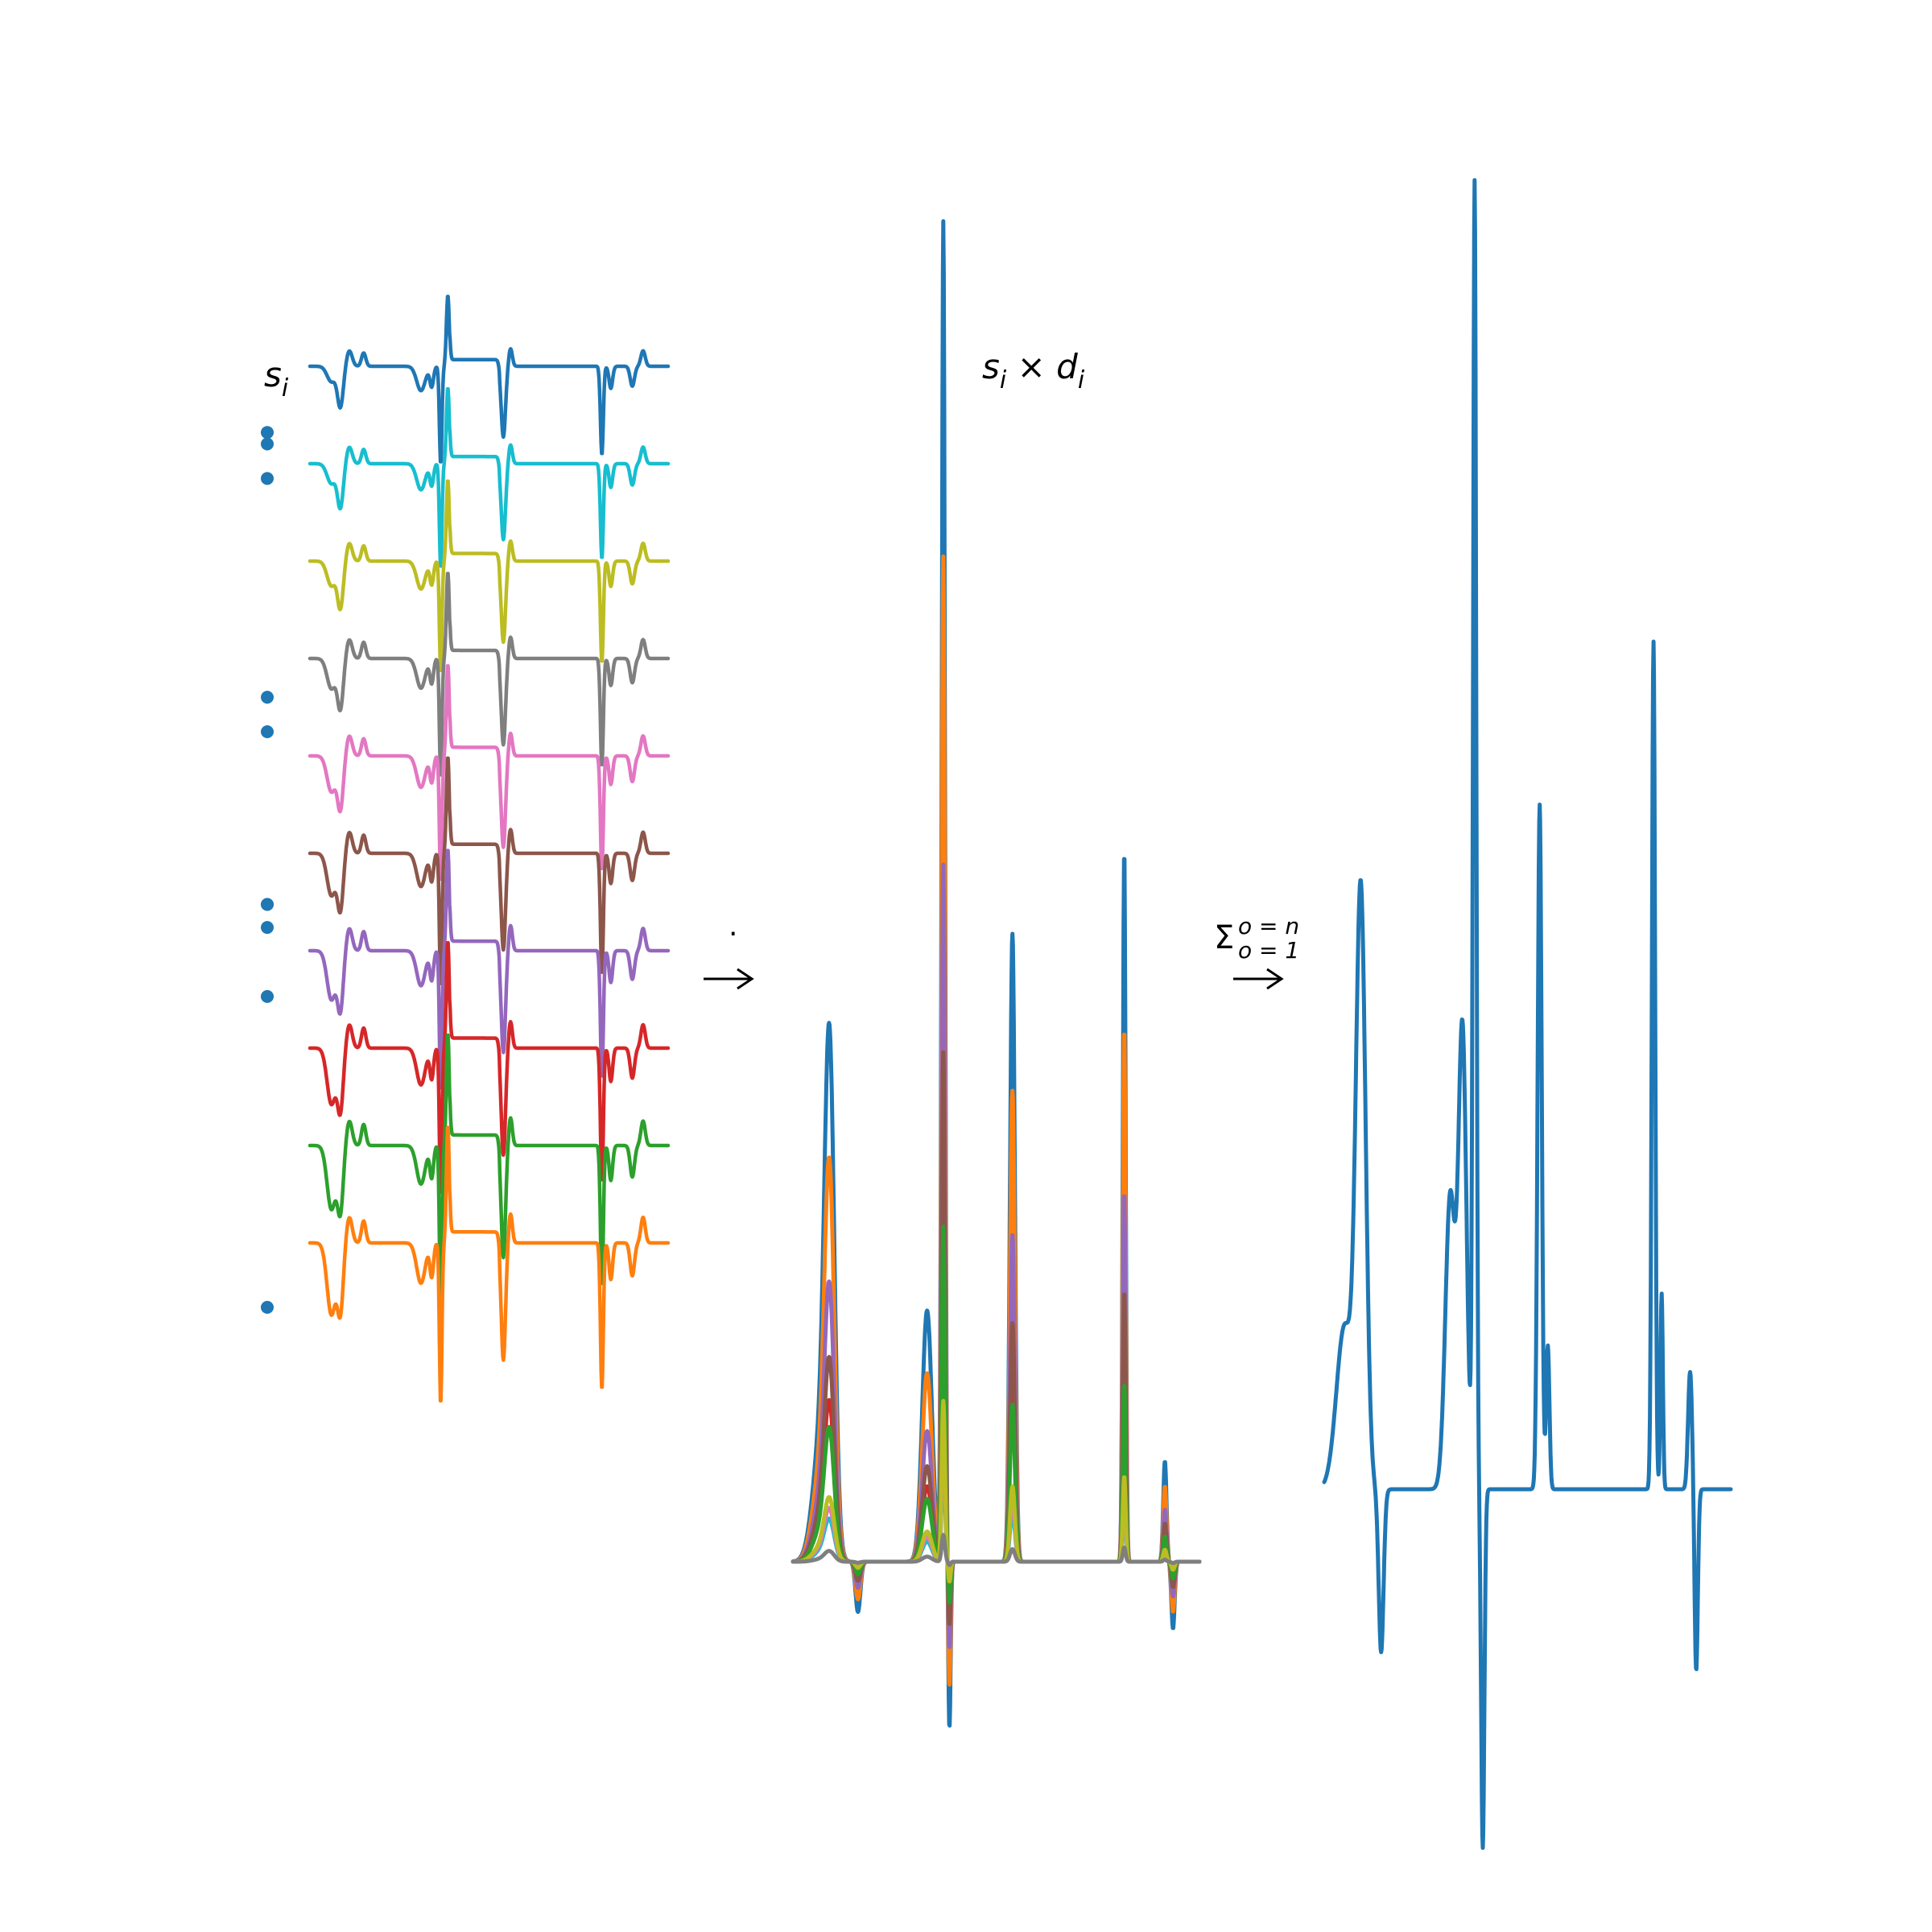  I want to click on signals-panel, so click(489, 849).